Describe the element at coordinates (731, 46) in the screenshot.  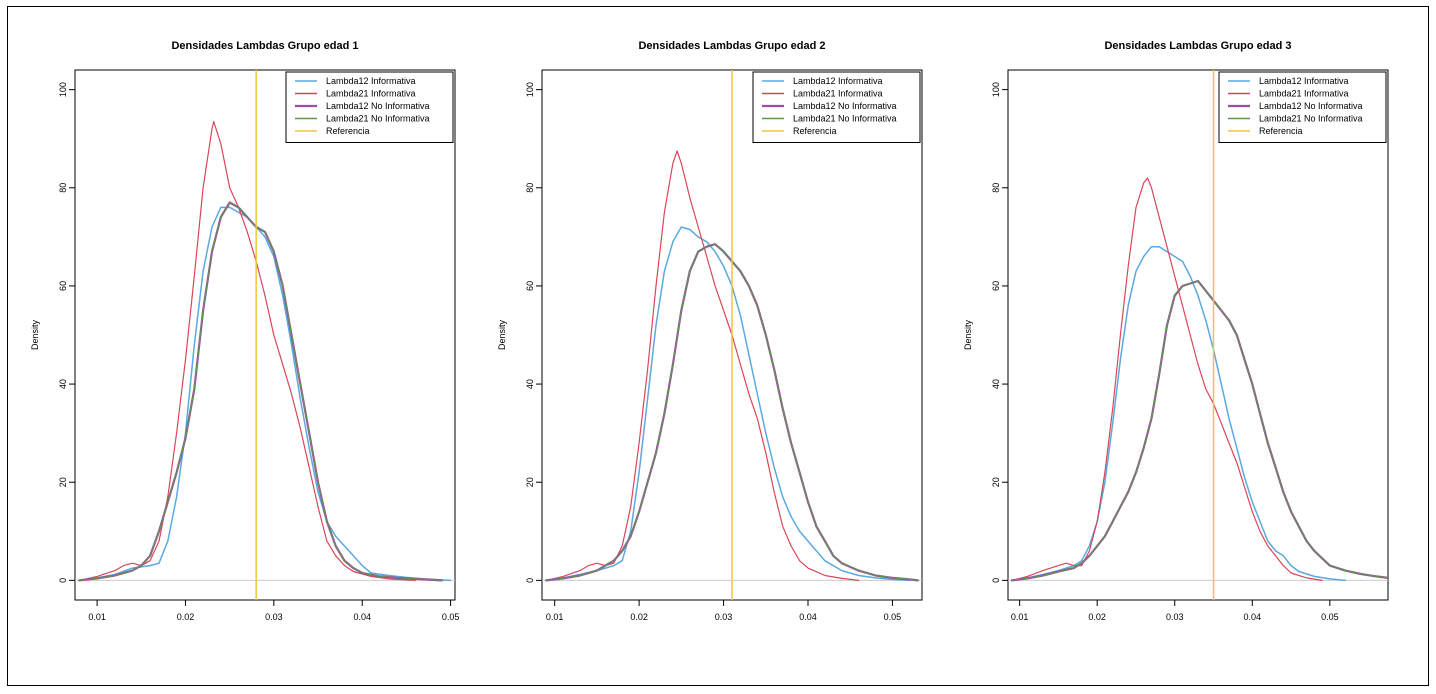
I see `panel-2-title: Densidades Lambdas Grupo edad 2` at that location.